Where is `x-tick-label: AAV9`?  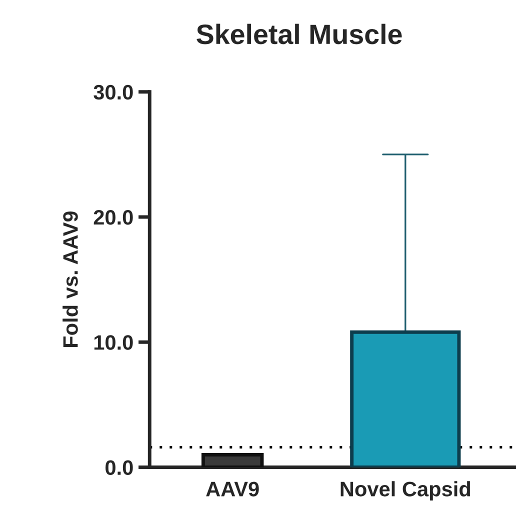
x-tick-label: AAV9 is located at coordinates (232, 489).